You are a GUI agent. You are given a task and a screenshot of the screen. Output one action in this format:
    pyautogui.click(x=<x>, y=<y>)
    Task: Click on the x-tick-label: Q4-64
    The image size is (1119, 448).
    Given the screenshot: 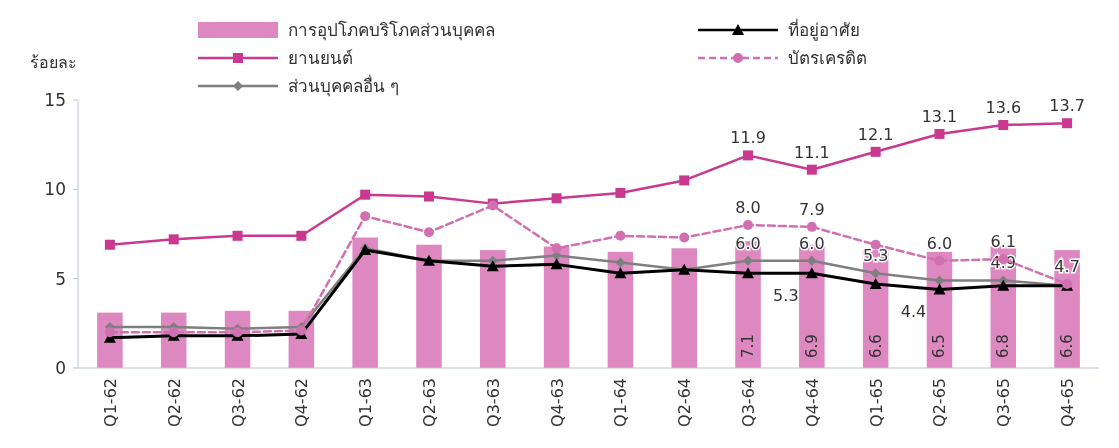 What is the action you would take?
    pyautogui.click(x=812, y=402)
    